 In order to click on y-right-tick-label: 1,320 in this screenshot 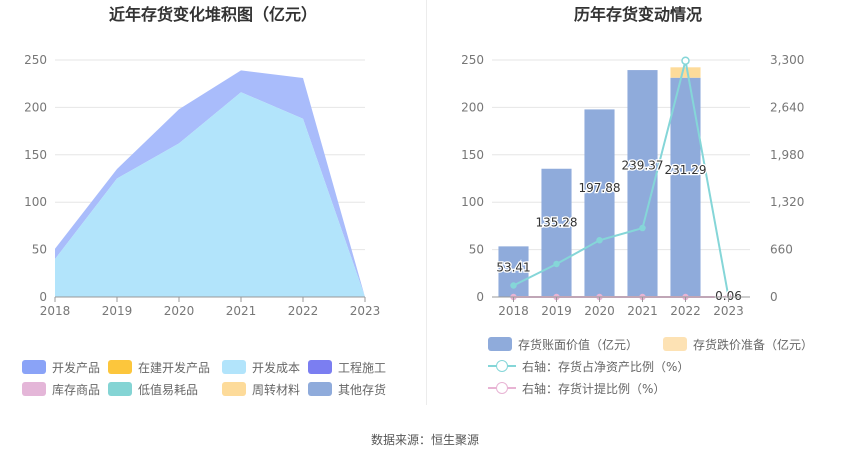, I will do `click(787, 202)`.